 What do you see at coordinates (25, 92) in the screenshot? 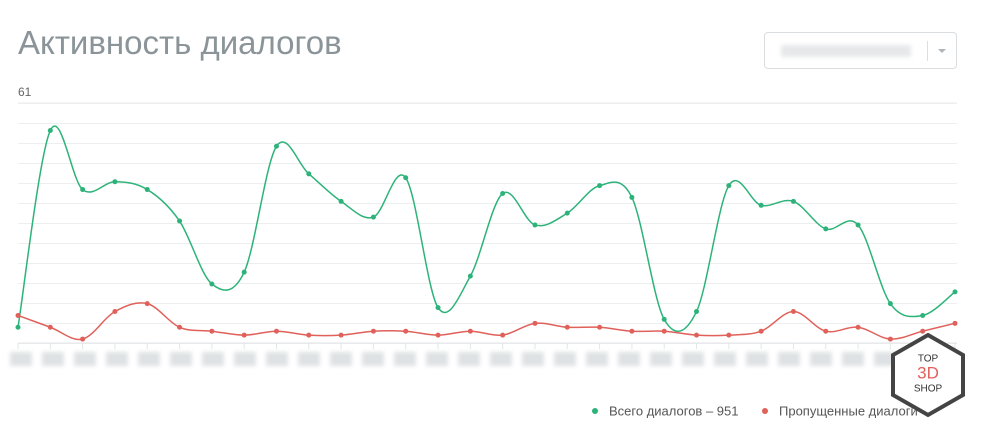
I see `y-tick-label: 61` at bounding box center [25, 92].